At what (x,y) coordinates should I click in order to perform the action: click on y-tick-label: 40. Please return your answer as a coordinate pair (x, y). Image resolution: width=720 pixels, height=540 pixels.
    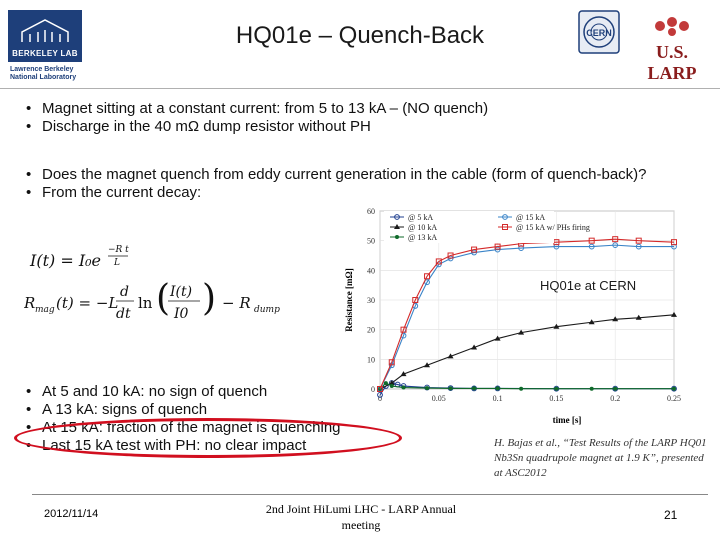
    Looking at the image, I should click on (371, 270).